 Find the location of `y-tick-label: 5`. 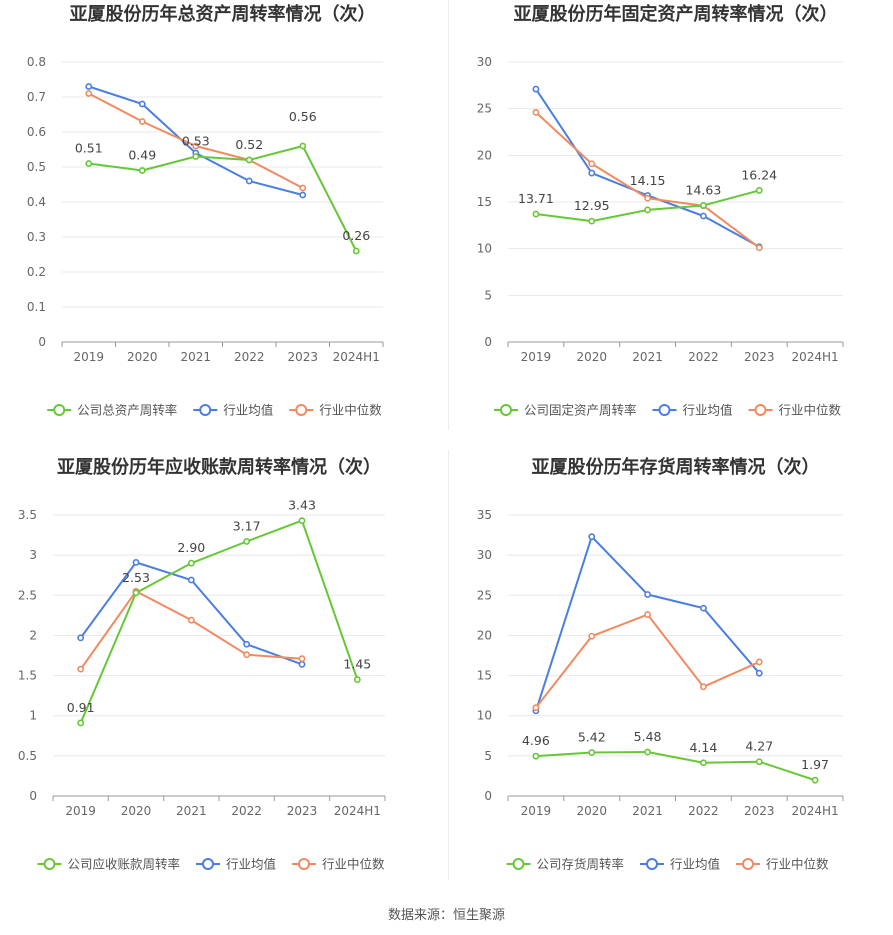

y-tick-label: 5 is located at coordinates (488, 756).